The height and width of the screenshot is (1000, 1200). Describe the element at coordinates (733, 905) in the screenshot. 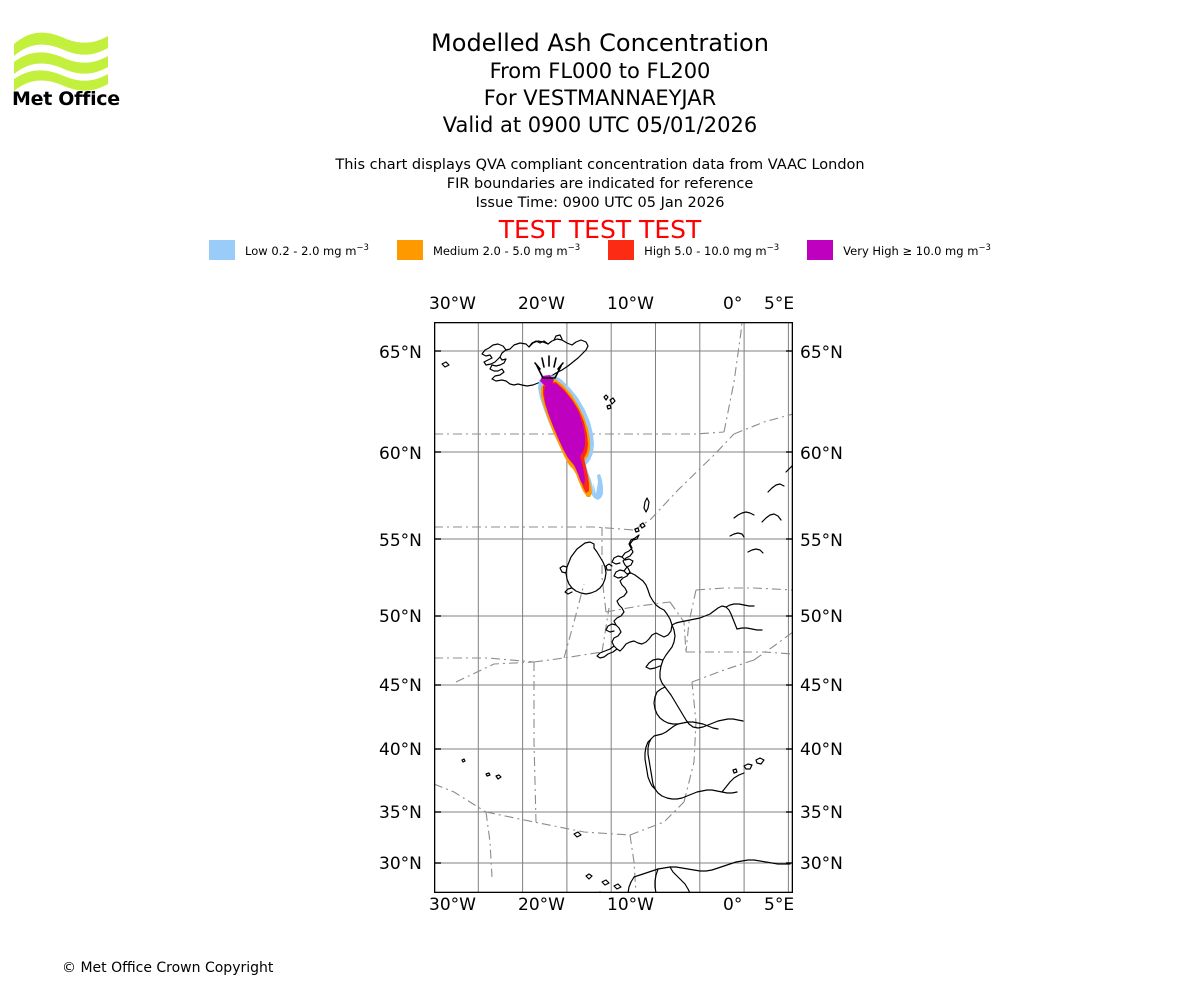

I see `lon-label-bottom-0: 0°` at that location.